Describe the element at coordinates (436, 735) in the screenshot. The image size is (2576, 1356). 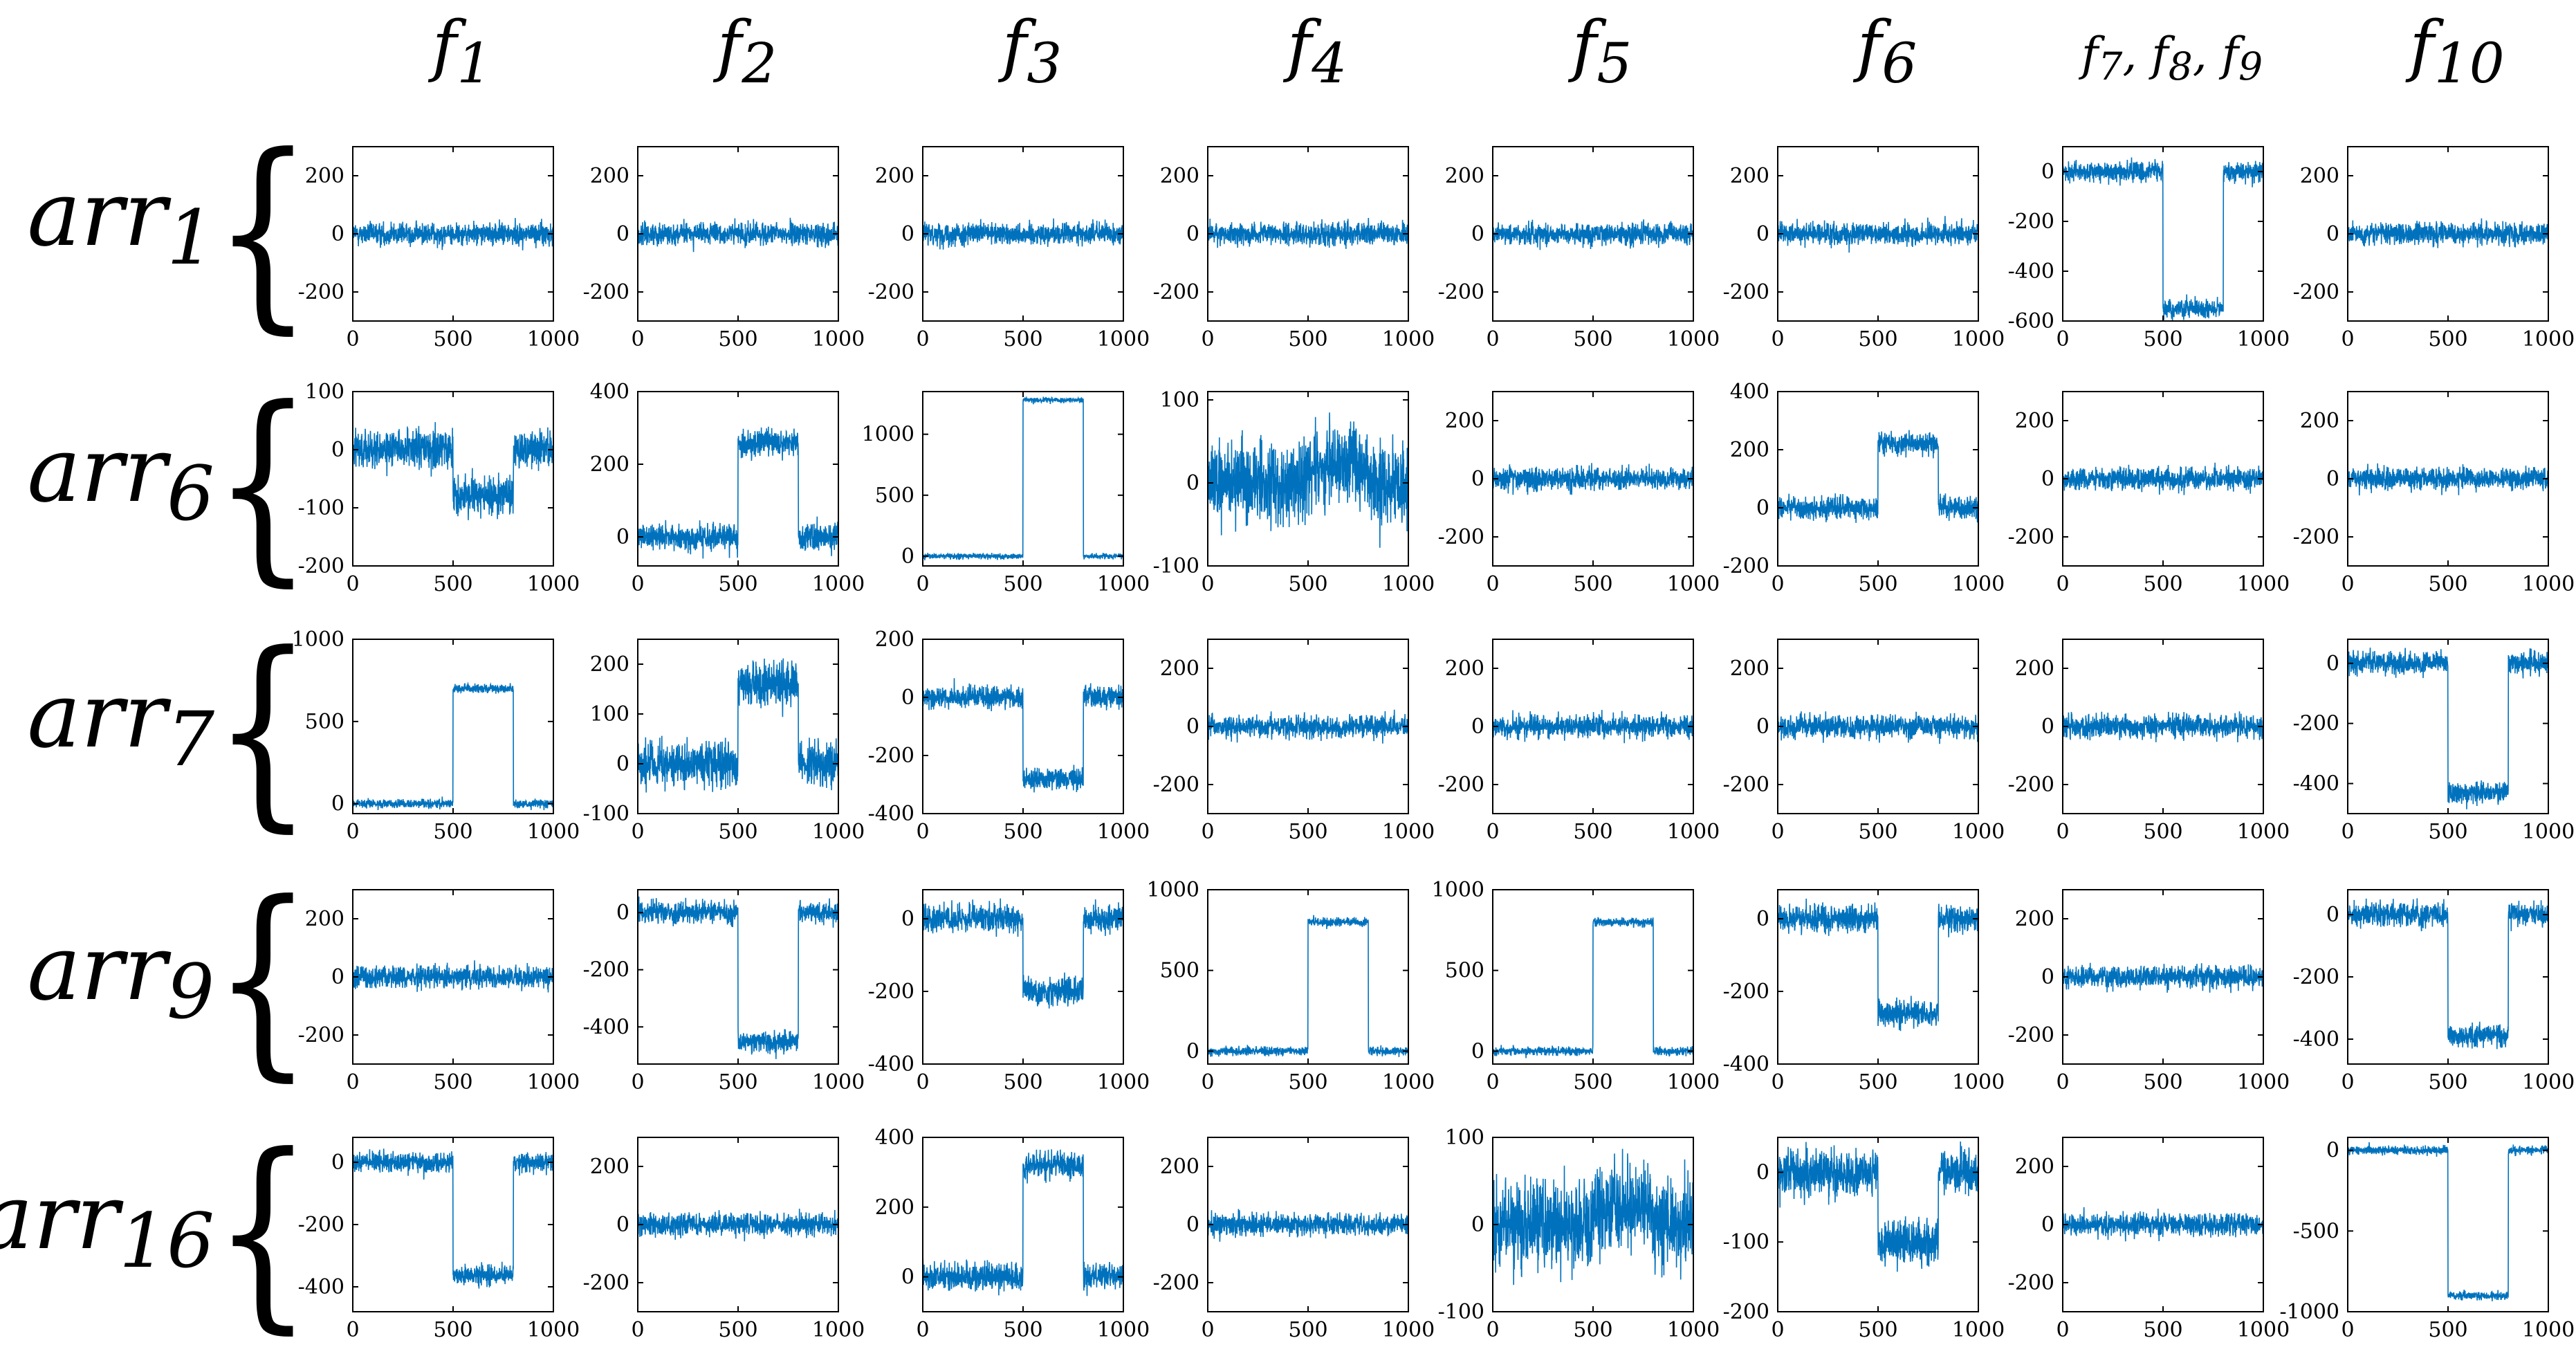
I see `panel-arr7-f1: 0 500 1000 0 500 1000` at that location.